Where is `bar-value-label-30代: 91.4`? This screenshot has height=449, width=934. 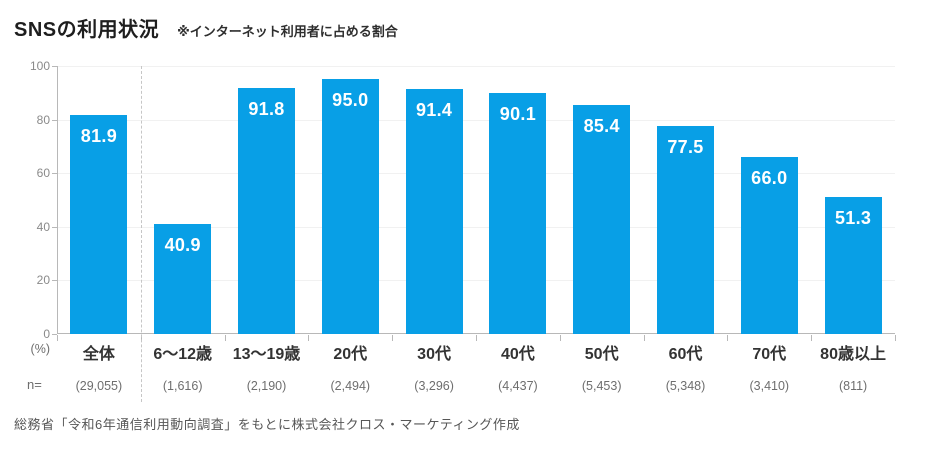
bar-value-label-30代: 91.4 is located at coordinates (434, 110).